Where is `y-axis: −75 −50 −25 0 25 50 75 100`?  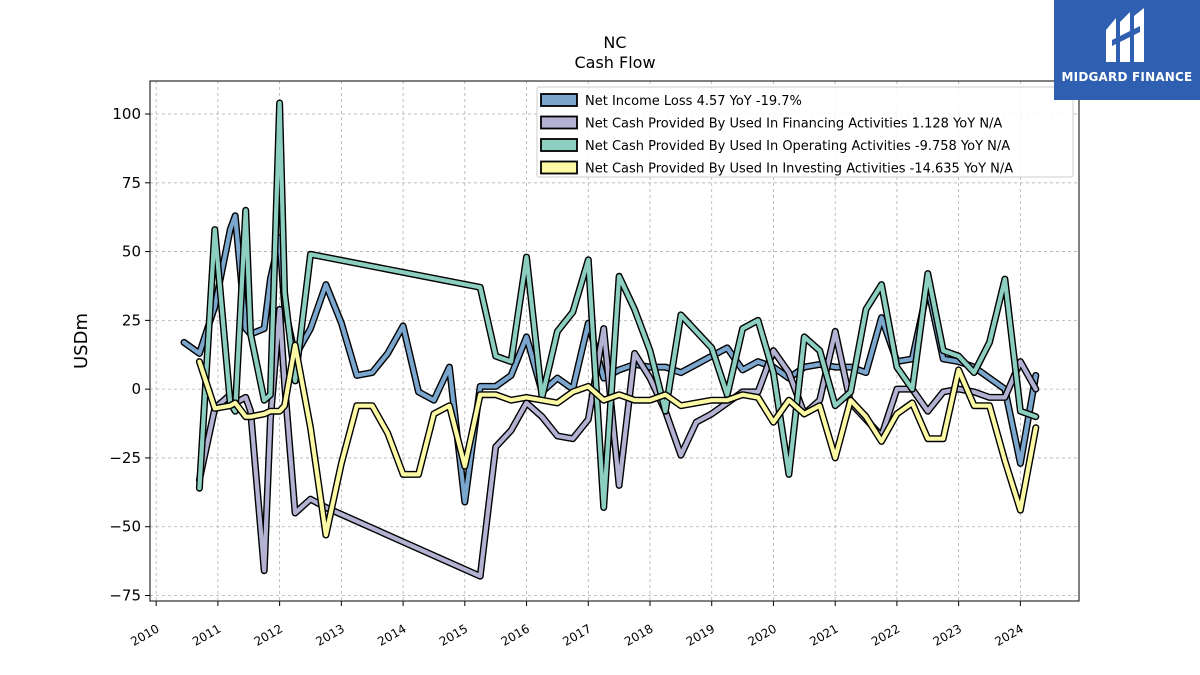
y-axis: −75 −50 −25 0 25 50 75 100 is located at coordinates (129, 354).